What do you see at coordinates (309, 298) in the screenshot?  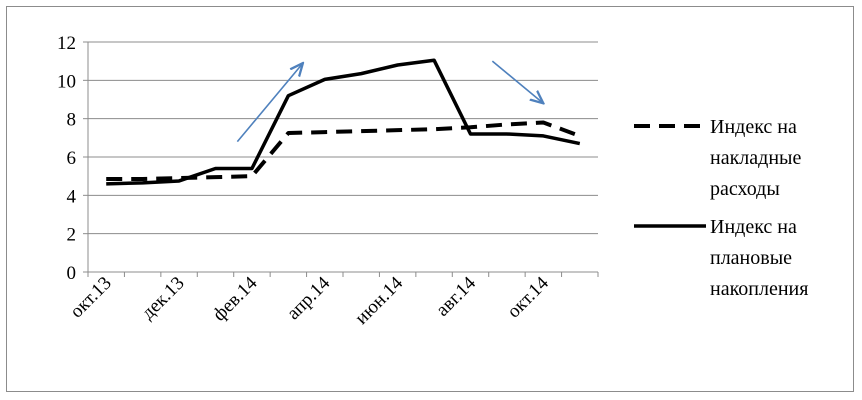 I see `x-tick-label: апр.14` at bounding box center [309, 298].